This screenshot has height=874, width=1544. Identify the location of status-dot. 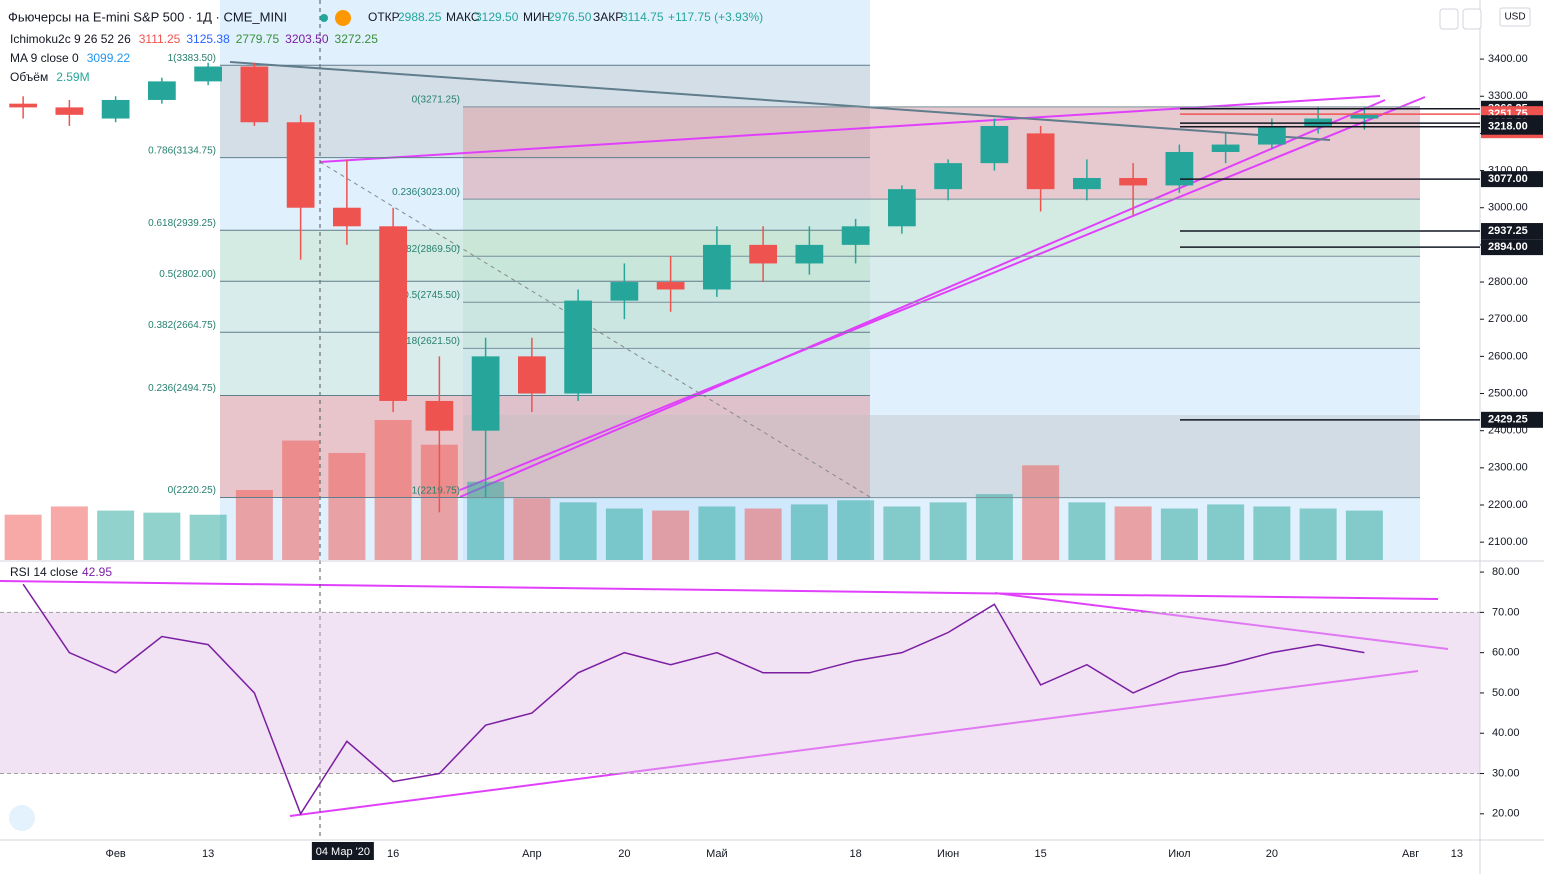
(324, 18).